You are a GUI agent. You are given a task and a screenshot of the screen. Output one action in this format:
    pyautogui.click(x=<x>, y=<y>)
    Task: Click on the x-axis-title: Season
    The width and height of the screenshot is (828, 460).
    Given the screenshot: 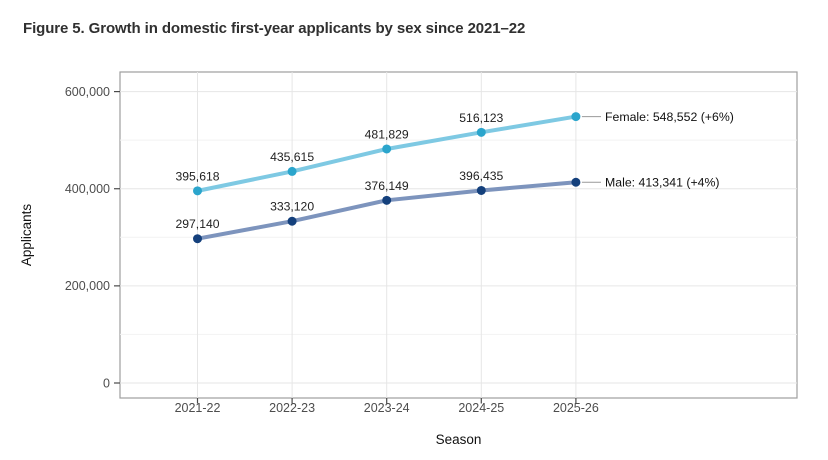 What is the action you would take?
    pyautogui.click(x=459, y=439)
    